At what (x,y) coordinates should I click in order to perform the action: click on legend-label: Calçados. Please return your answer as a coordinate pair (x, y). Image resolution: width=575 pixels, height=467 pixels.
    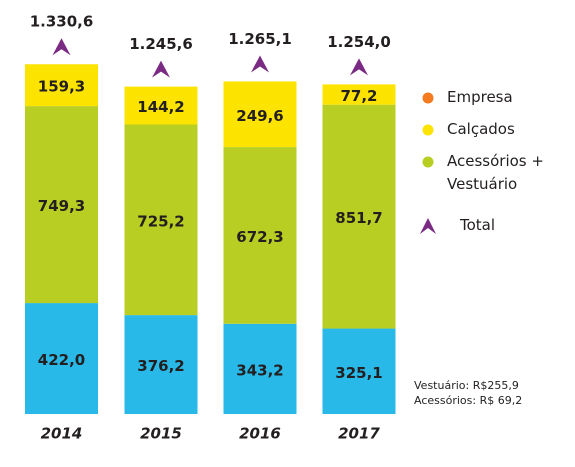
    Looking at the image, I should click on (481, 129).